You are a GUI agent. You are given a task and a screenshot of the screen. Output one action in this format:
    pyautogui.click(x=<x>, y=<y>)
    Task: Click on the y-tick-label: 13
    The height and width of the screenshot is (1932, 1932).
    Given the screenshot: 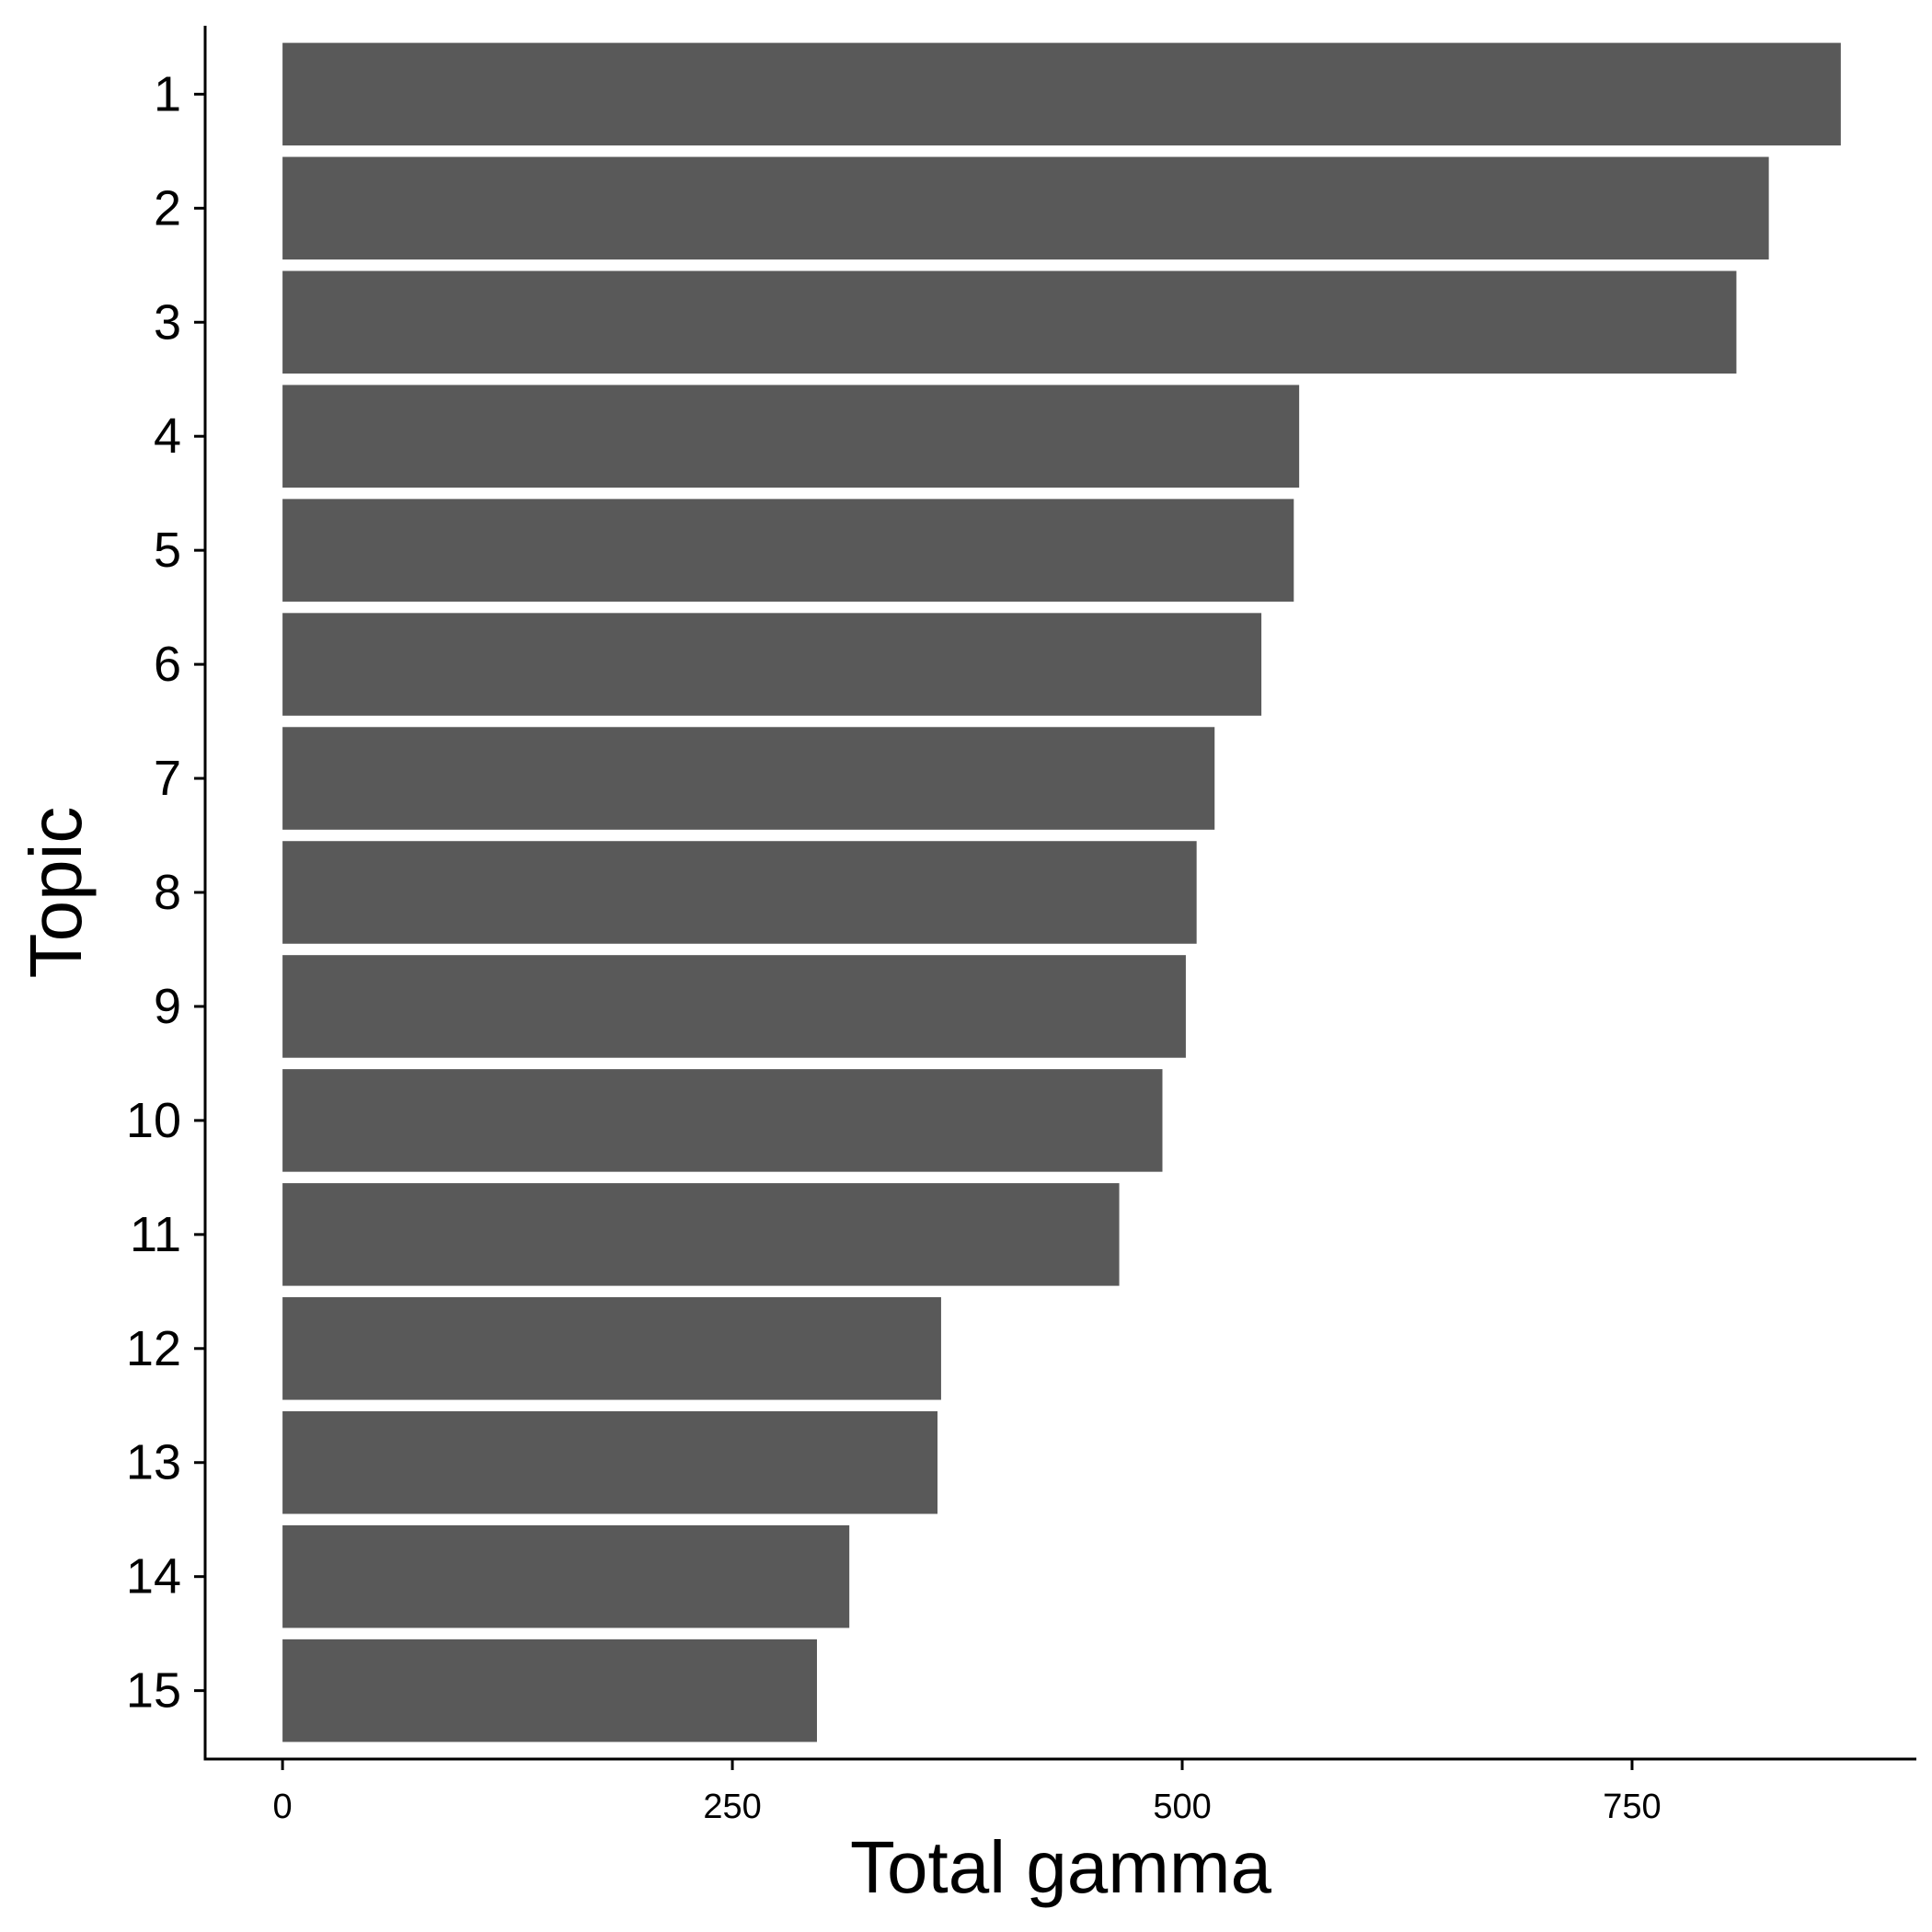 What is the action you would take?
    pyautogui.click(x=153, y=1462)
    